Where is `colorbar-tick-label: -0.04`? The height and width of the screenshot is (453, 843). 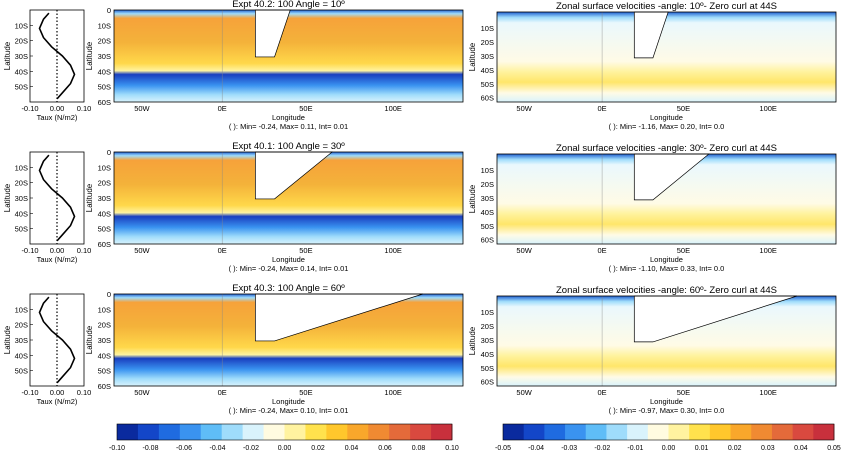
colorbar-tick-label: -0.04 is located at coordinates (536, 448).